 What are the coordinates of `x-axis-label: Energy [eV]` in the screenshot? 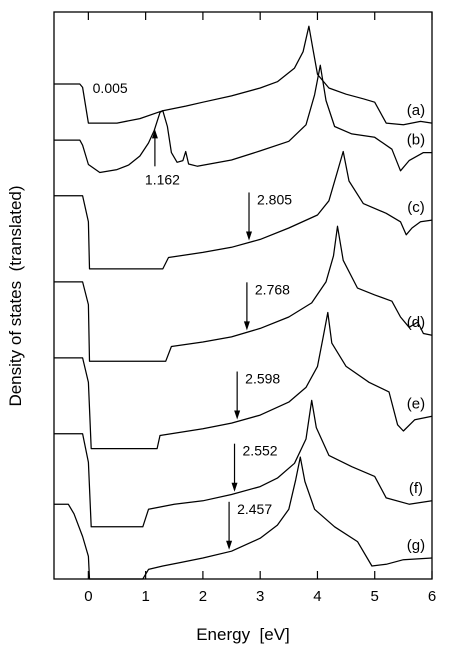 It's located at (243, 634).